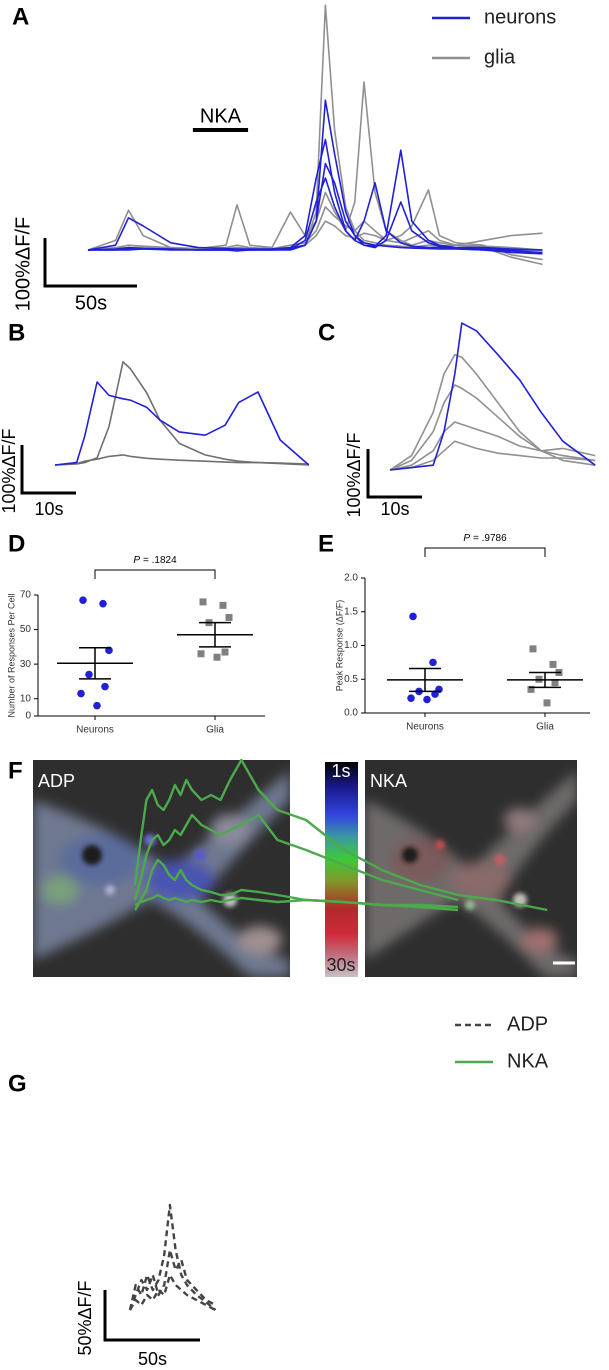 The width and height of the screenshot is (609, 1370). What do you see at coordinates (28, 716) in the screenshot?
I see `y-tick-label: 0` at bounding box center [28, 716].